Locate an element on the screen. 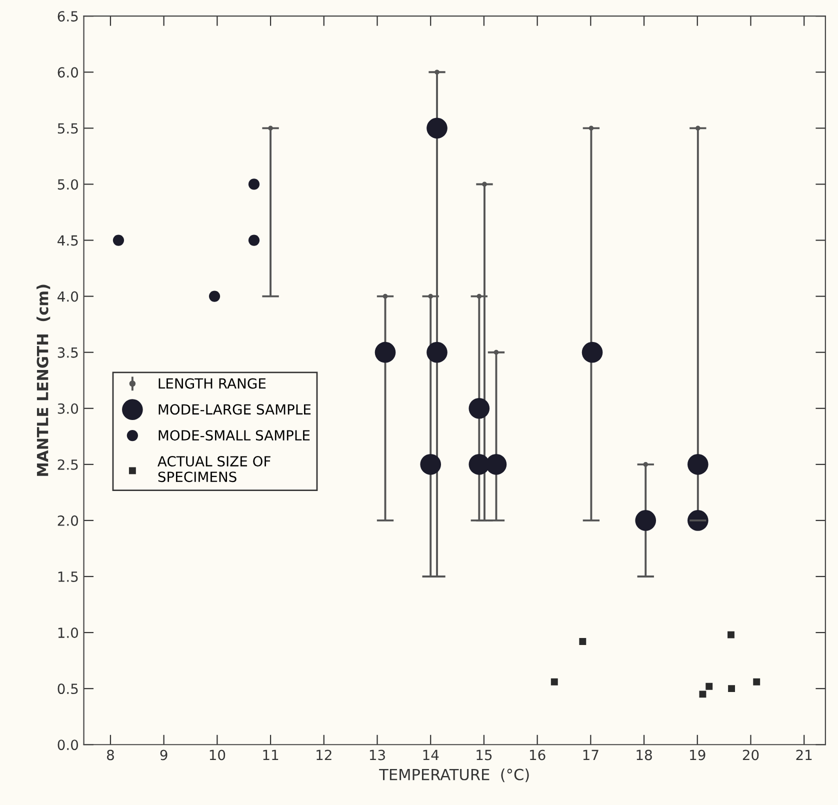  y-tick-label: 3.5 is located at coordinates (68, 352).